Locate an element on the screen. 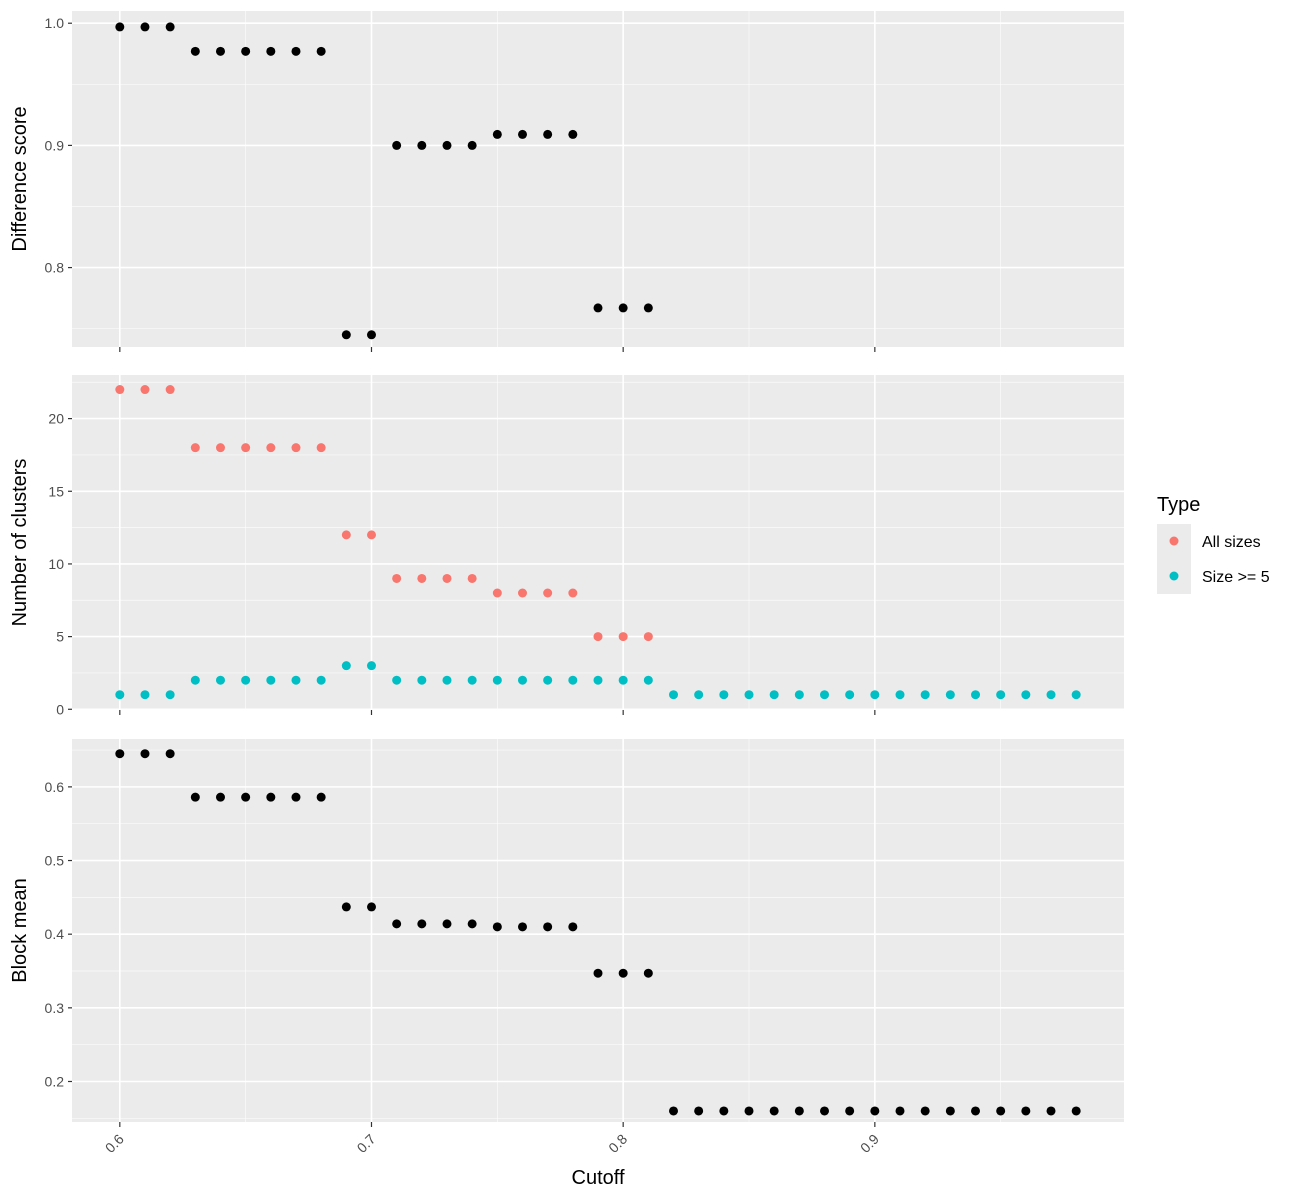  legend-title: Type is located at coordinates (1178, 505).